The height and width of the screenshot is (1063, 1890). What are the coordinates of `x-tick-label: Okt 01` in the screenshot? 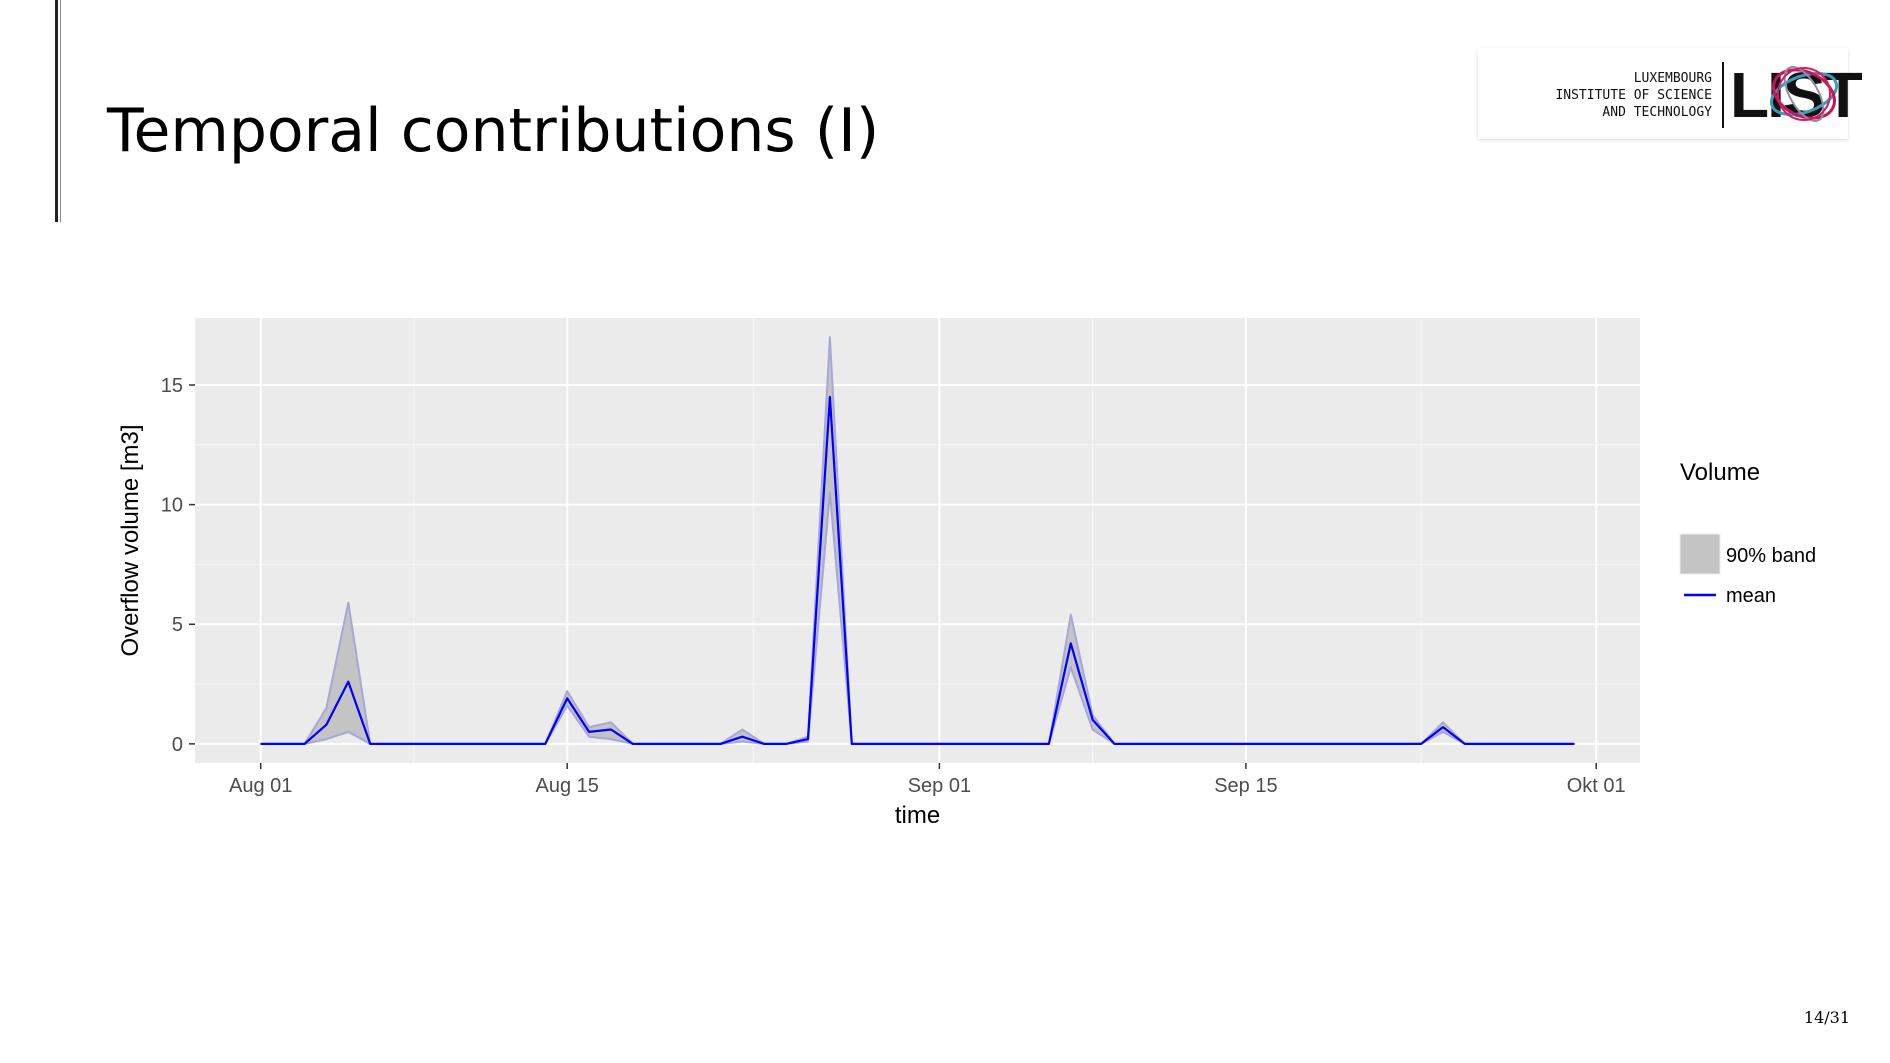 It's located at (1596, 786).